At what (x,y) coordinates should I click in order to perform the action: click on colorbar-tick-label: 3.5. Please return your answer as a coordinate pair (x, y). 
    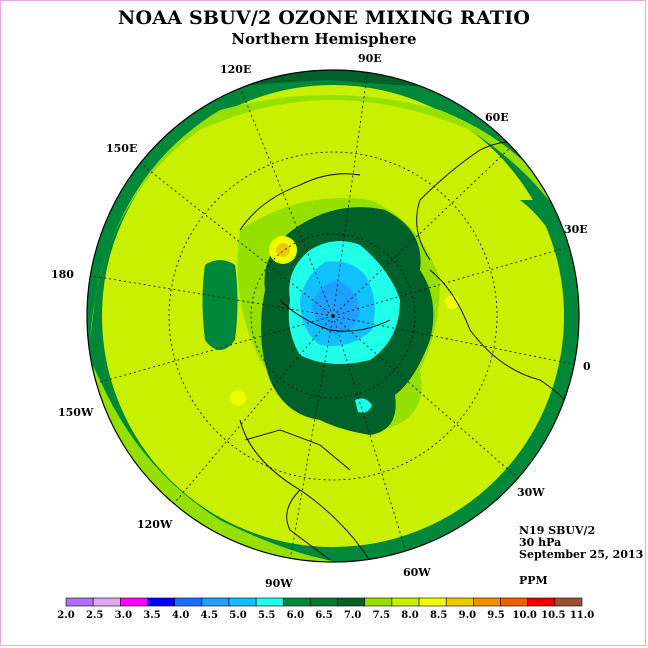
    Looking at the image, I should click on (151, 615).